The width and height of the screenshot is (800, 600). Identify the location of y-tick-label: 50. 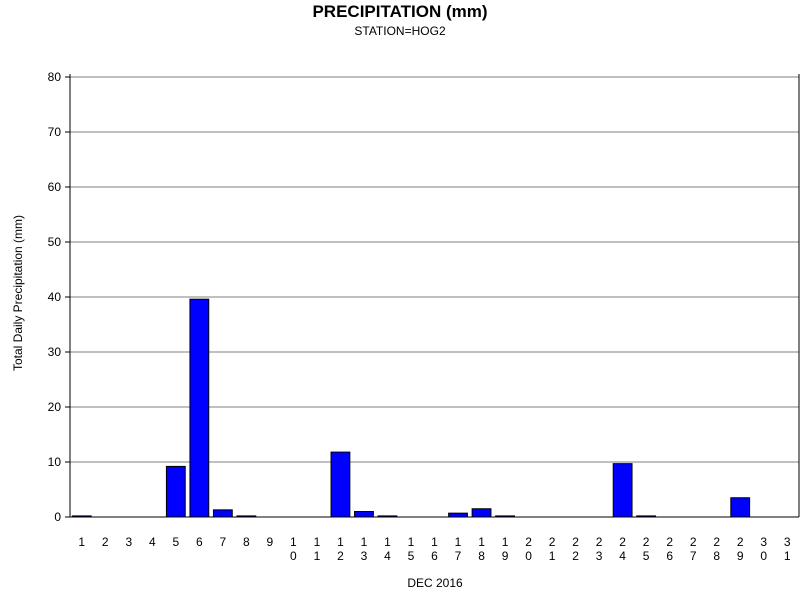
(55, 242).